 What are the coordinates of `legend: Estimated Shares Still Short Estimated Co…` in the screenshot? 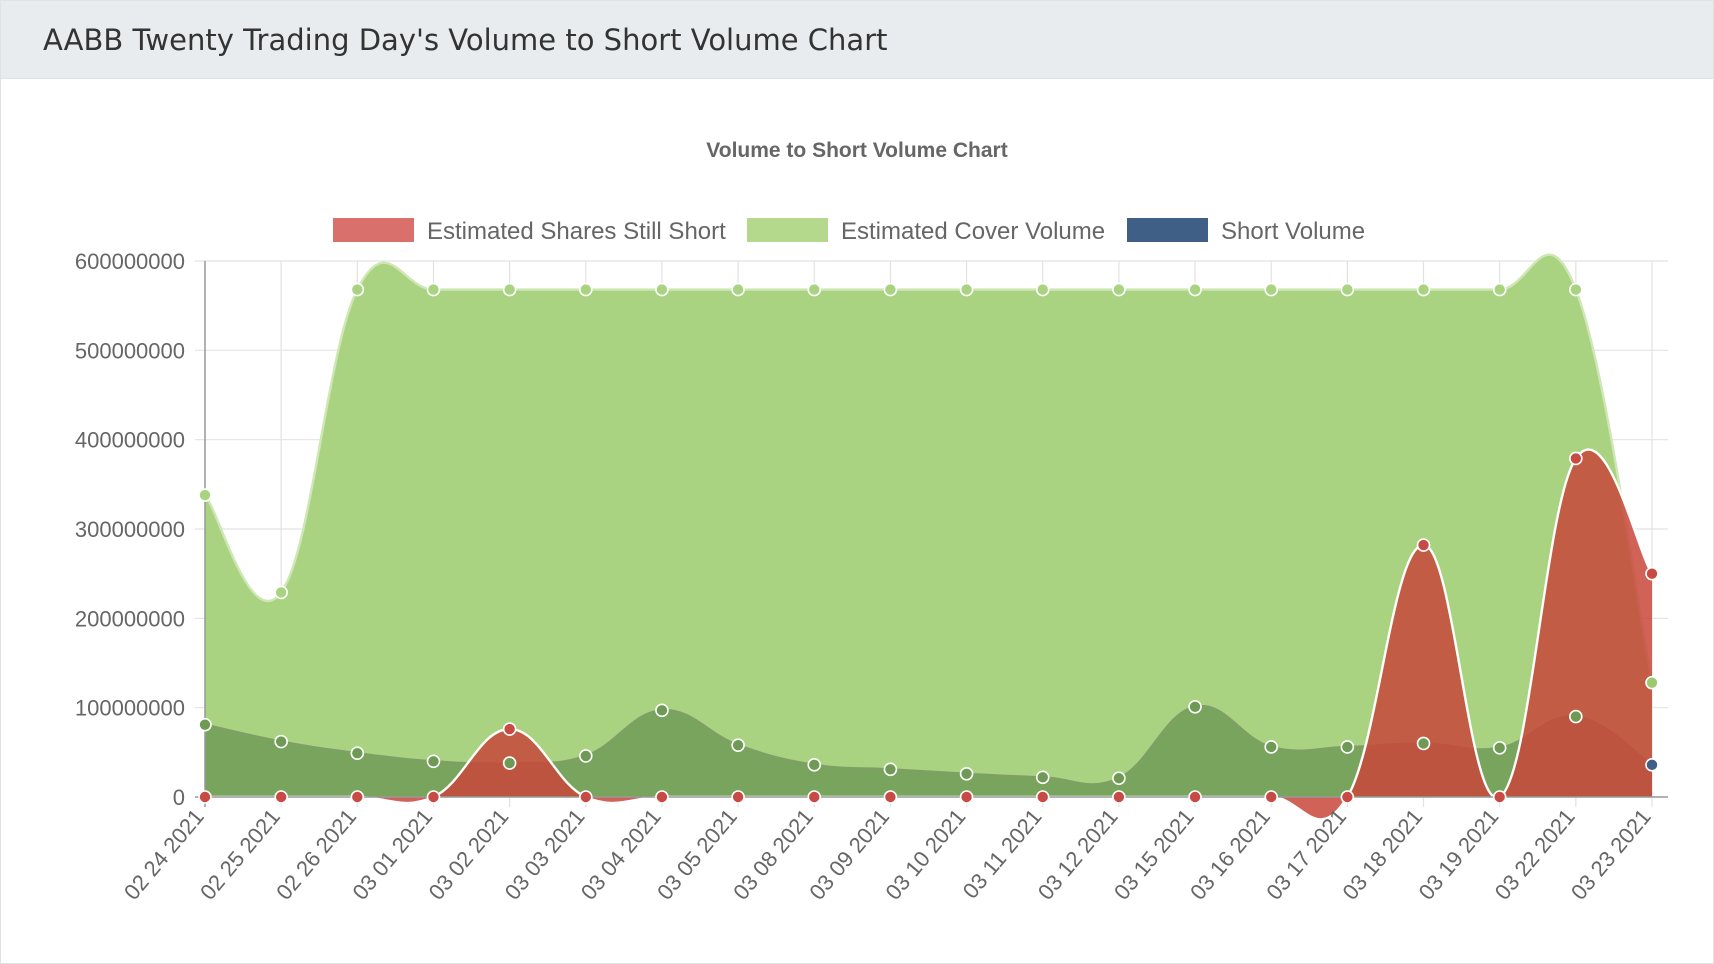 It's located at (849, 231).